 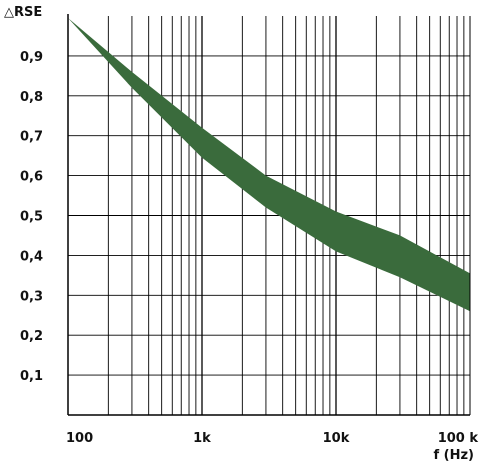 I want to click on y-tick-labels: 0,1 0,2 0,3 0,4 0,5 0,6 0,7 0,8 0,9, so click(x=31, y=217).